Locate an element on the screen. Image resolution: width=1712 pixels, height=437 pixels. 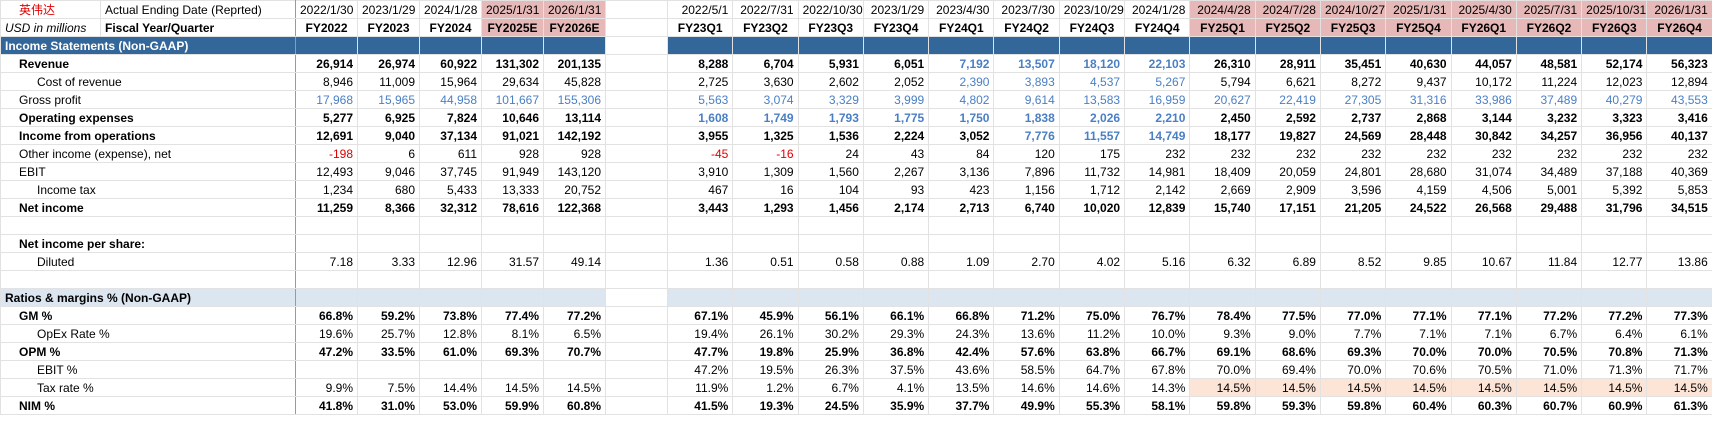
value-cell: 15,965 is located at coordinates (388, 99).